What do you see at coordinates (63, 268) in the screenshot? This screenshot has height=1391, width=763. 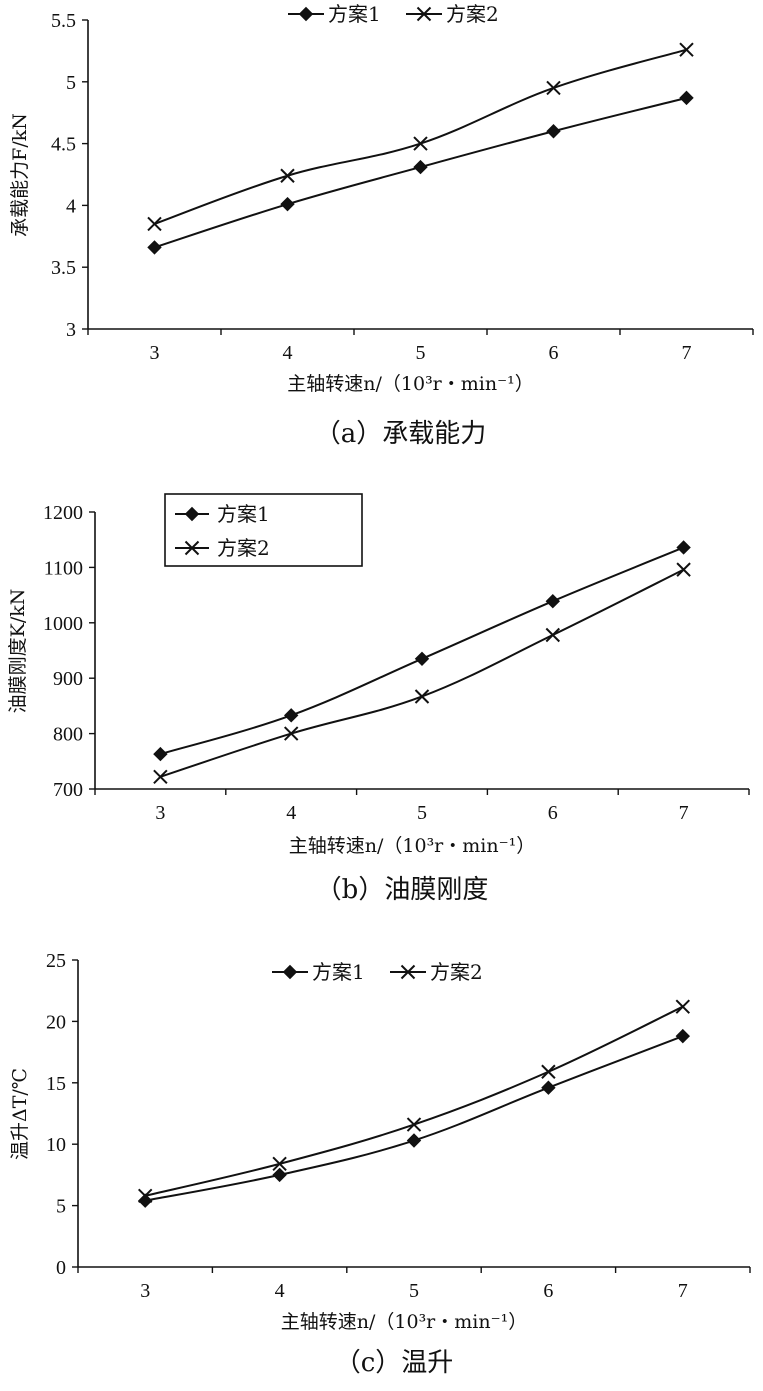 I see `y-tick-label: 3.5` at bounding box center [63, 268].